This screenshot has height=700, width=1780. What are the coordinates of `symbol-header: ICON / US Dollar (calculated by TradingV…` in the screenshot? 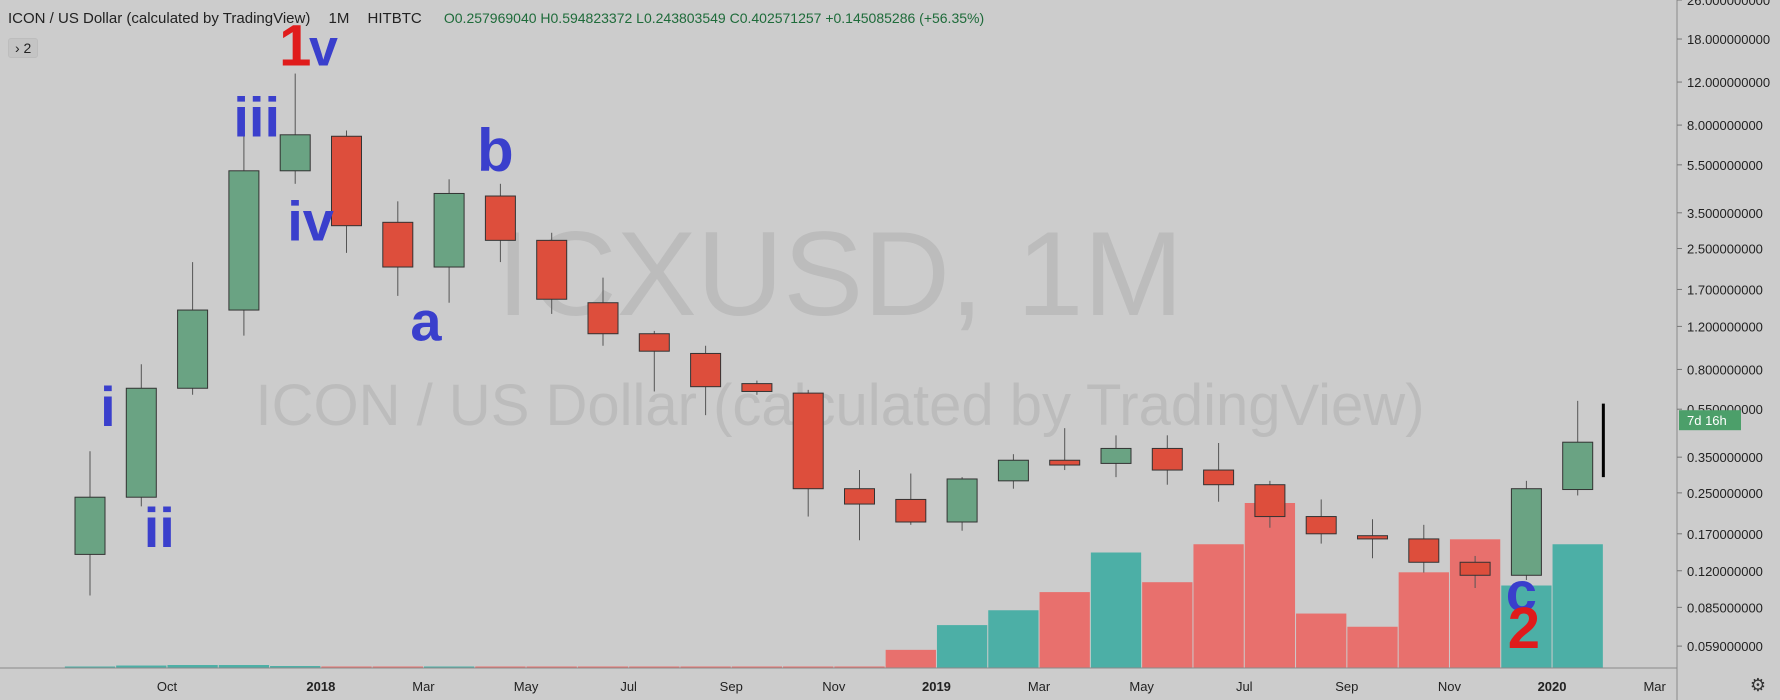 It's located at (496, 18).